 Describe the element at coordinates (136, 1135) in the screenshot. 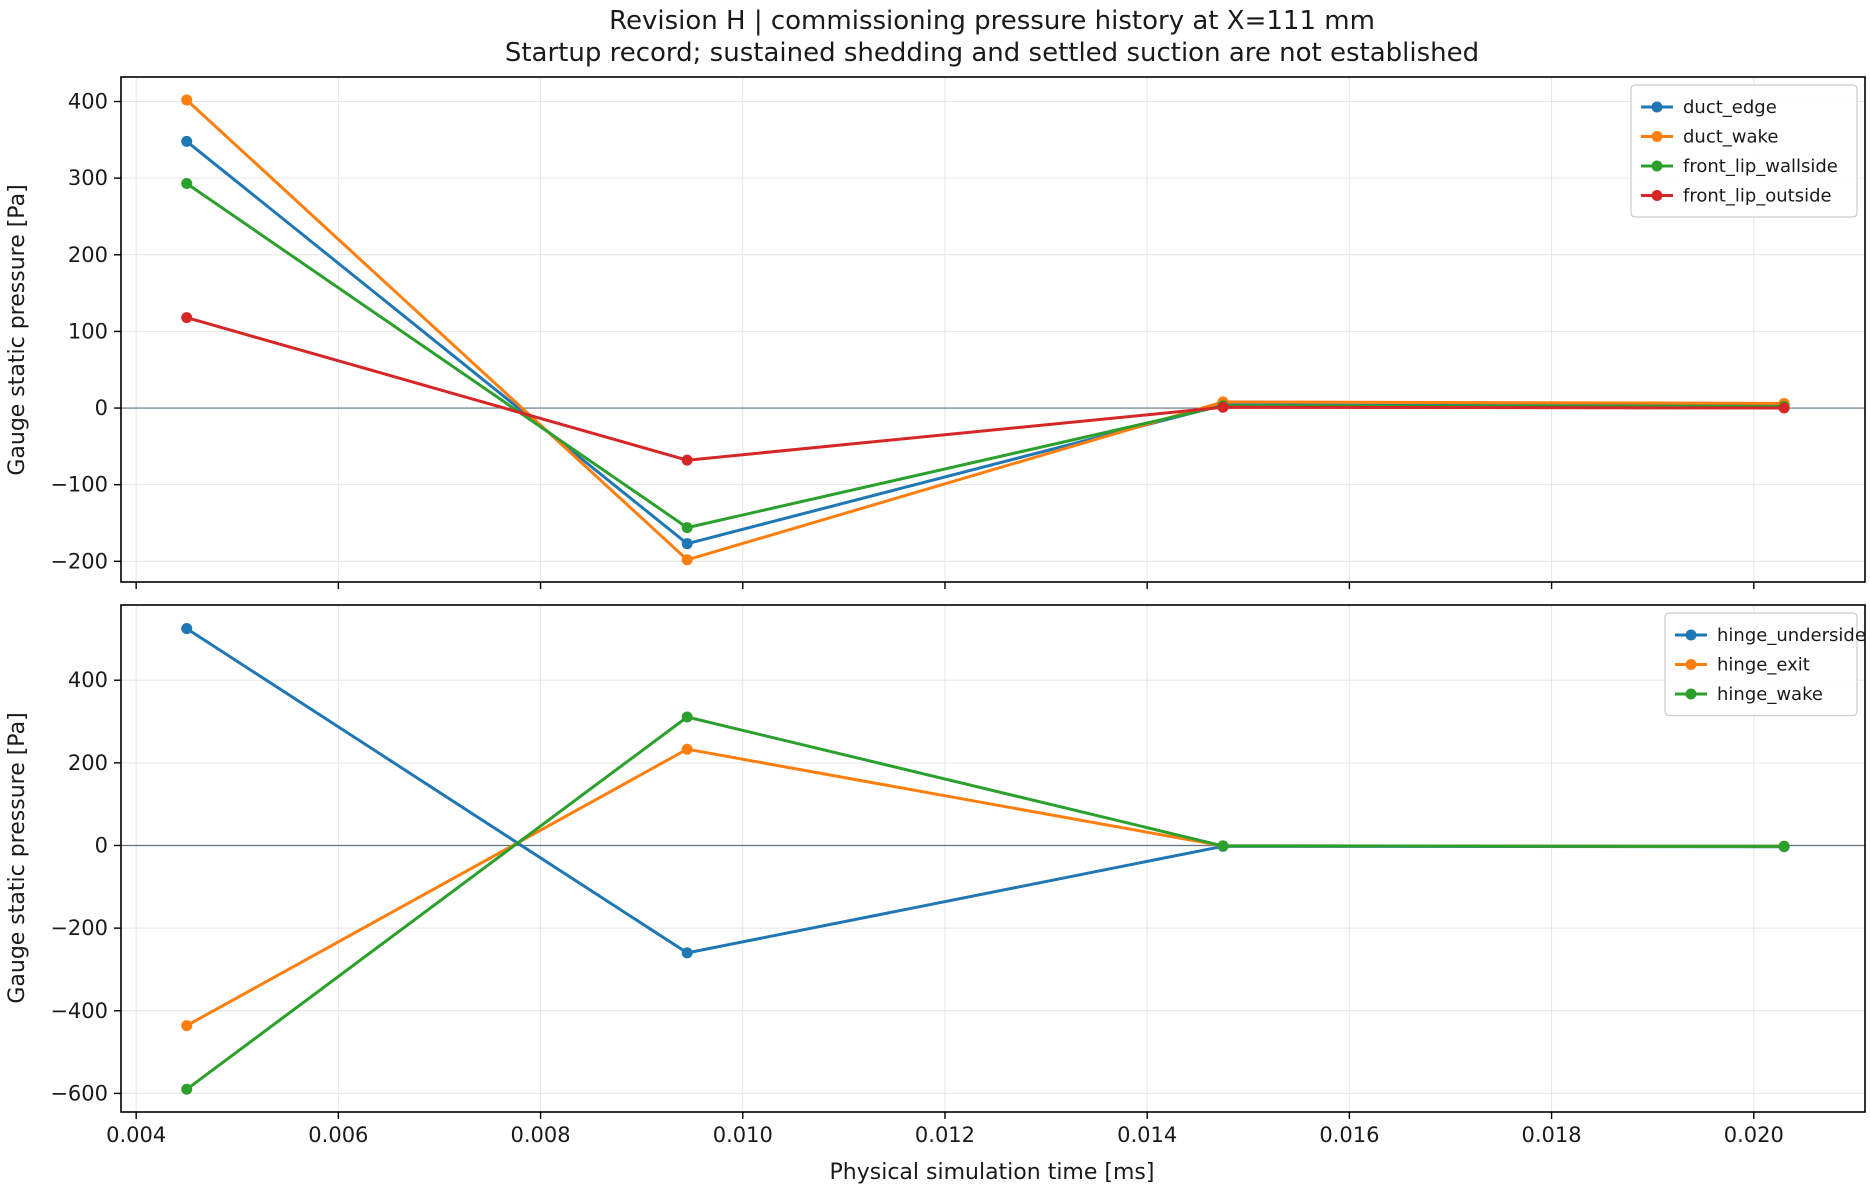

I see `x-tick-label: 0.004` at that location.